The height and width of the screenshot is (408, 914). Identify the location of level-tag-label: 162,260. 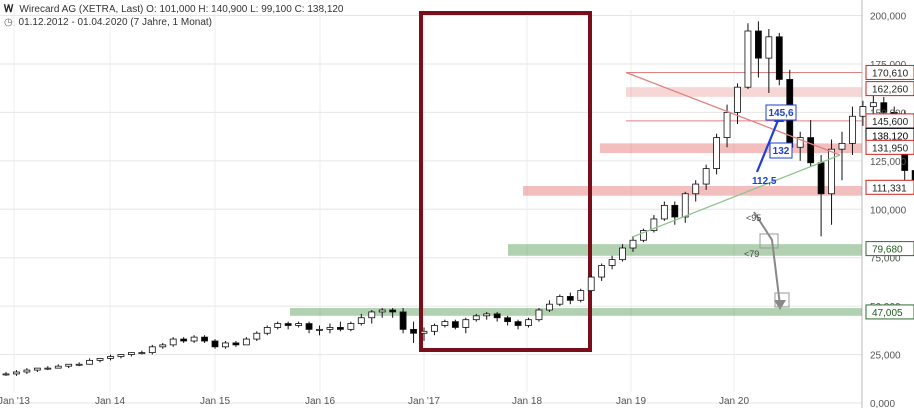
(890, 90).